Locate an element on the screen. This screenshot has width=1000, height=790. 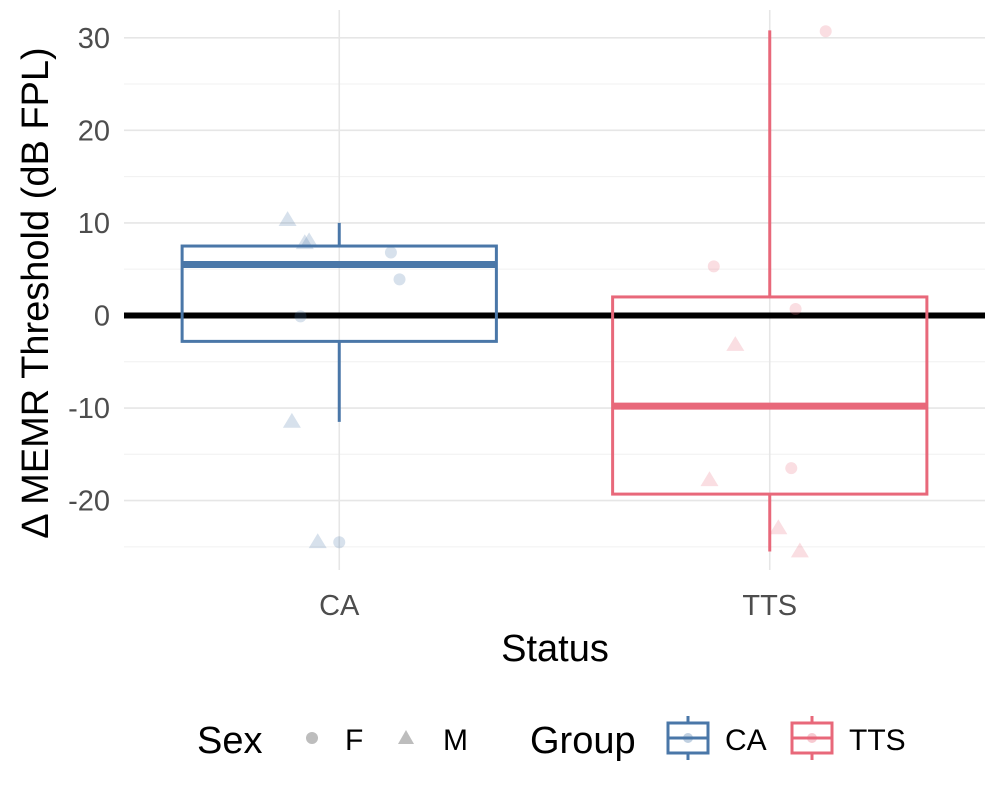
box-ca is located at coordinates (339, 322).